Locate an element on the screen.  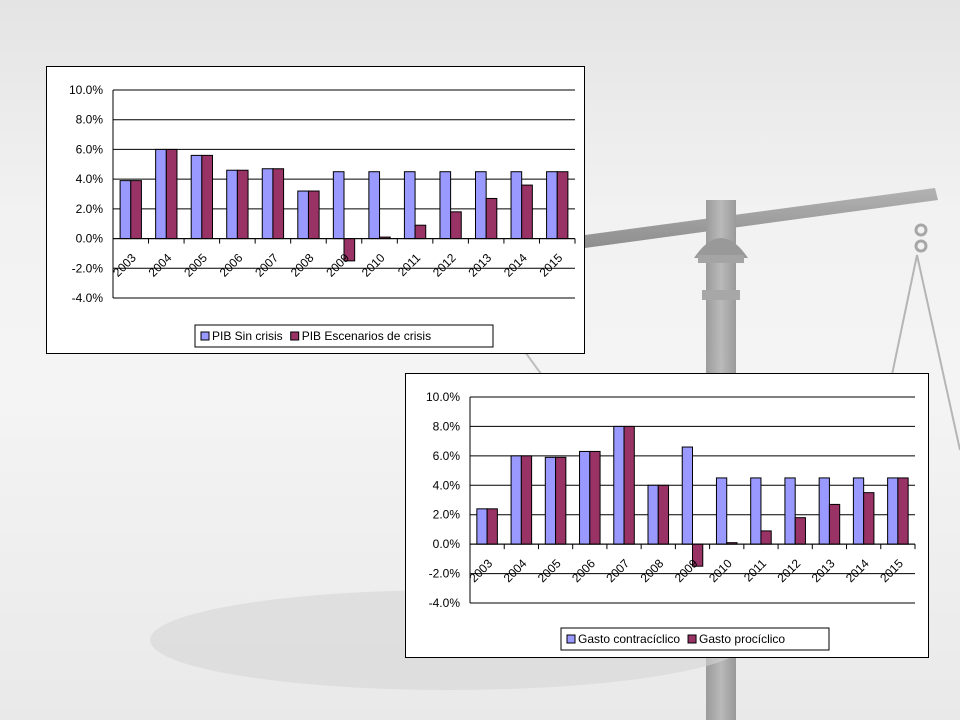
legend: PIB Sin crisis PIB Escenarios de crisis is located at coordinates (344, 336).